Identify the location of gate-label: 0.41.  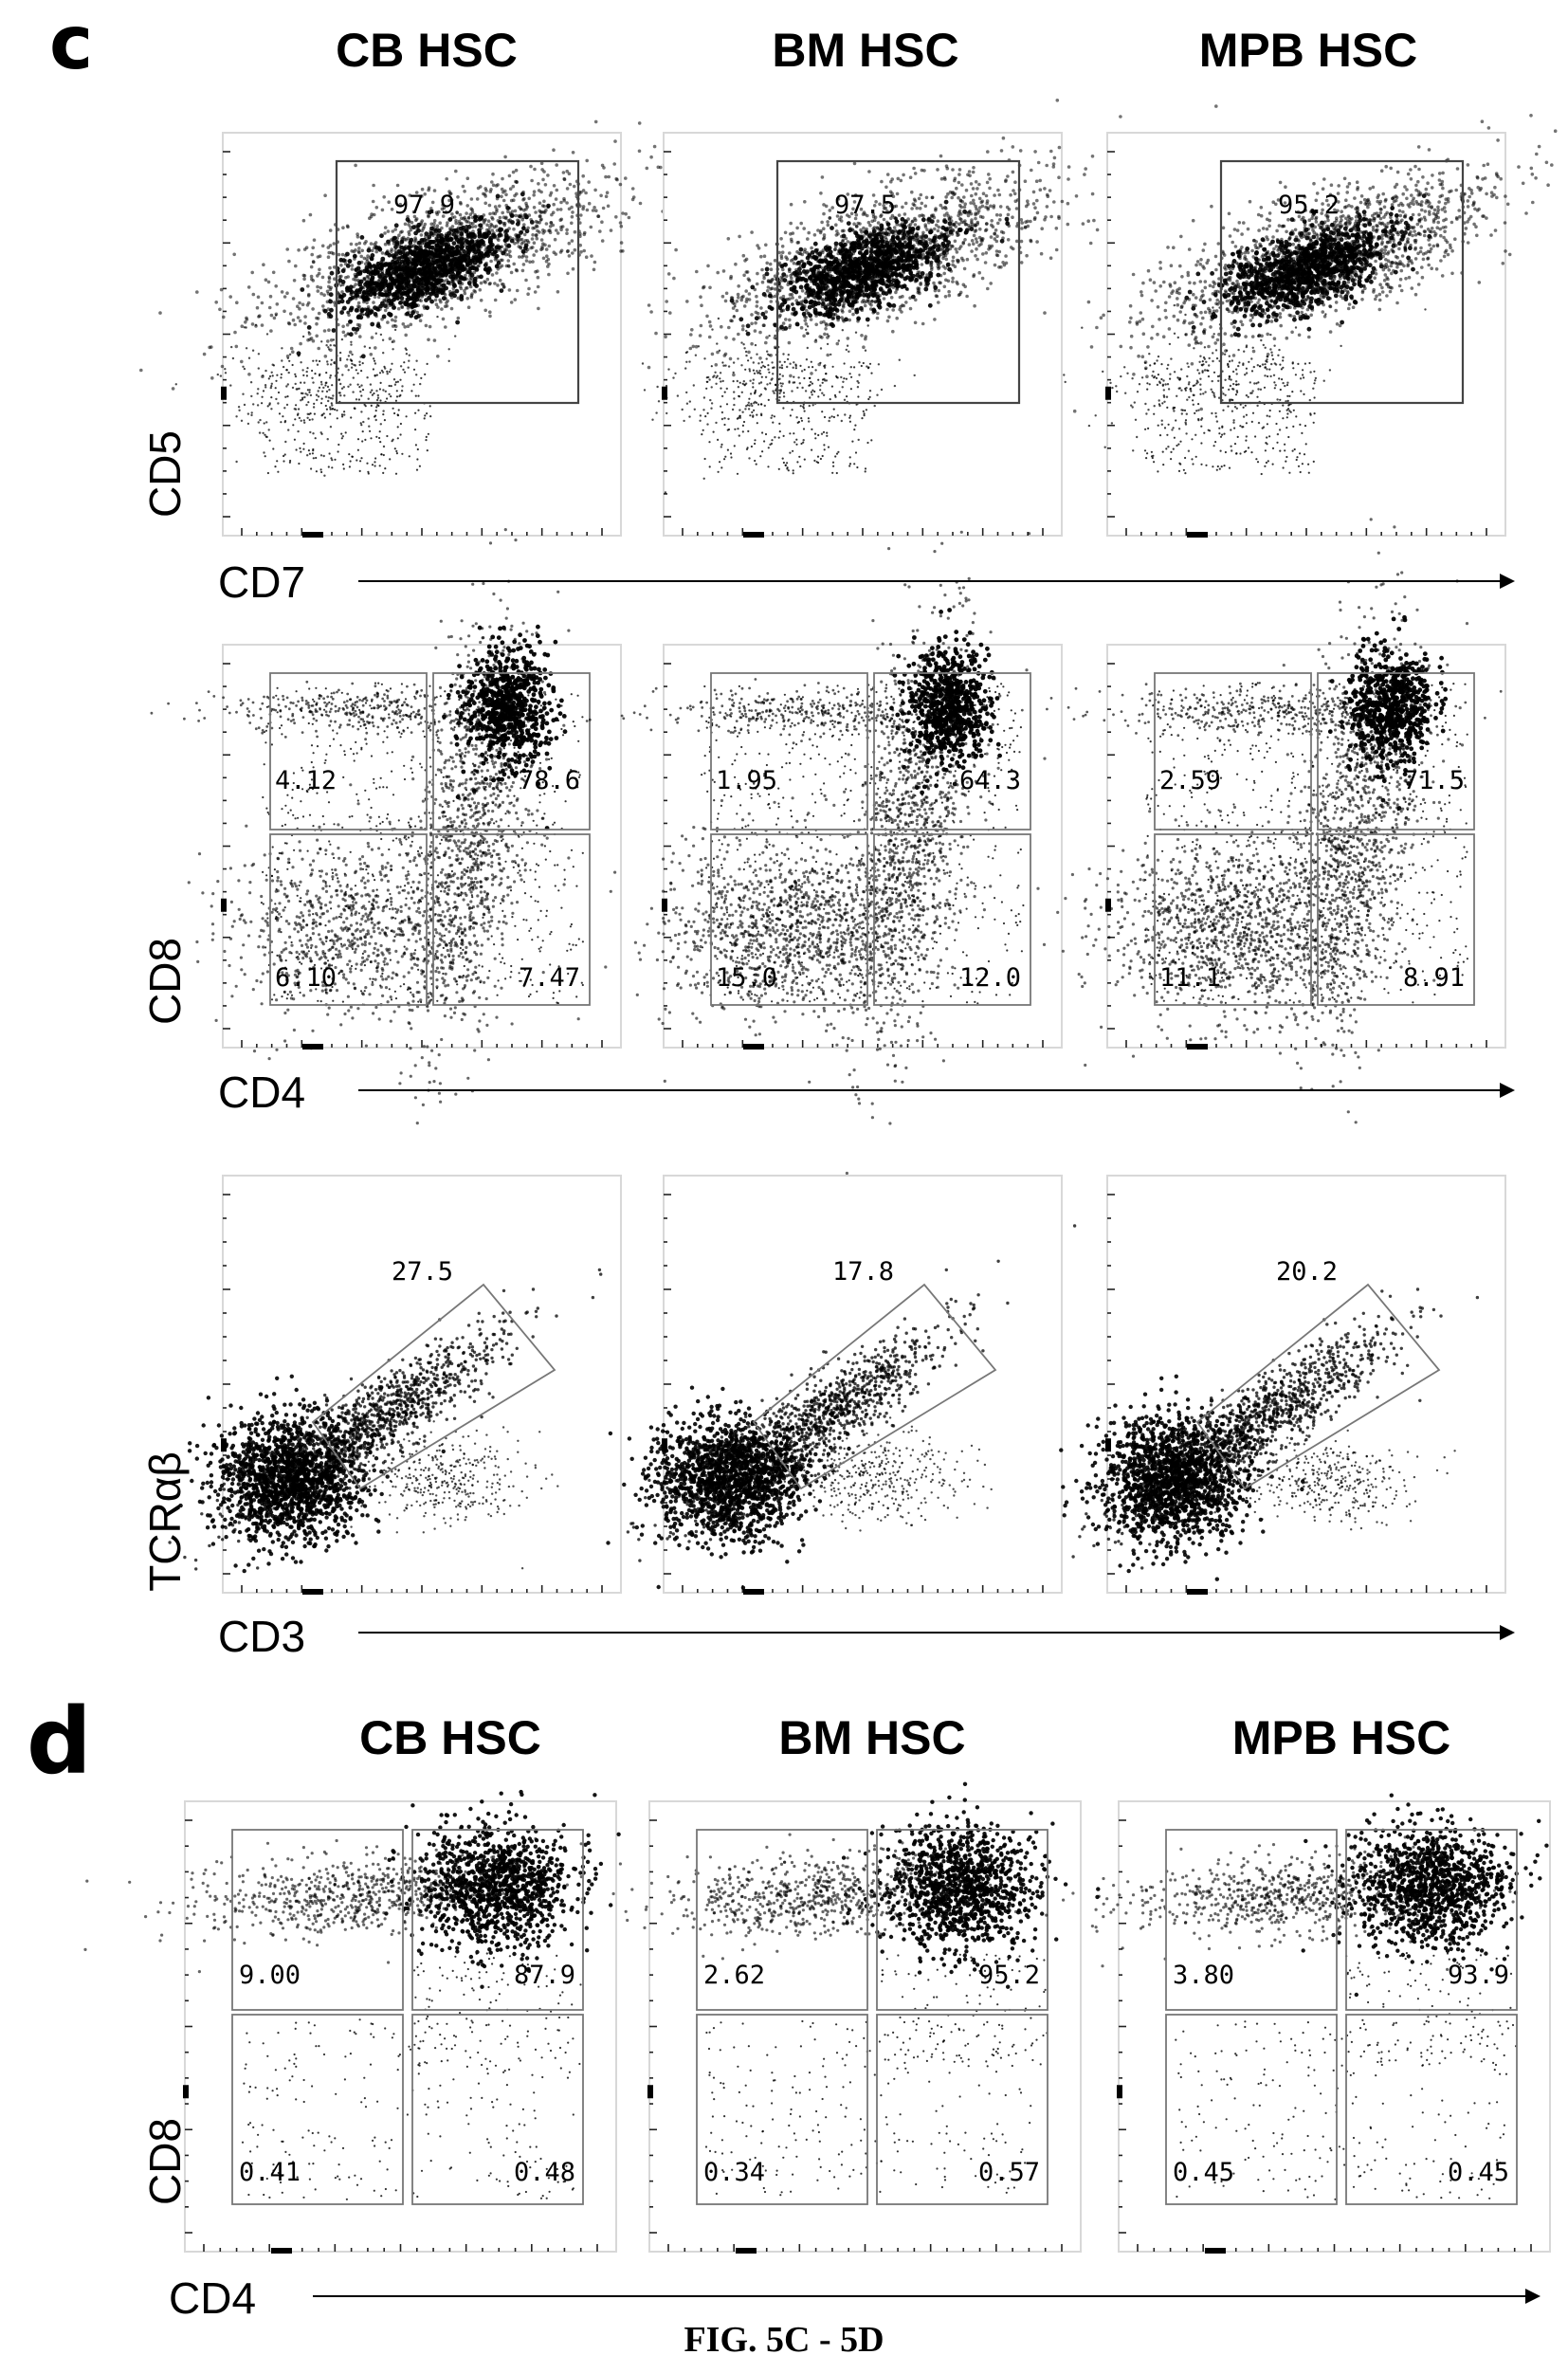
(270, 2173).